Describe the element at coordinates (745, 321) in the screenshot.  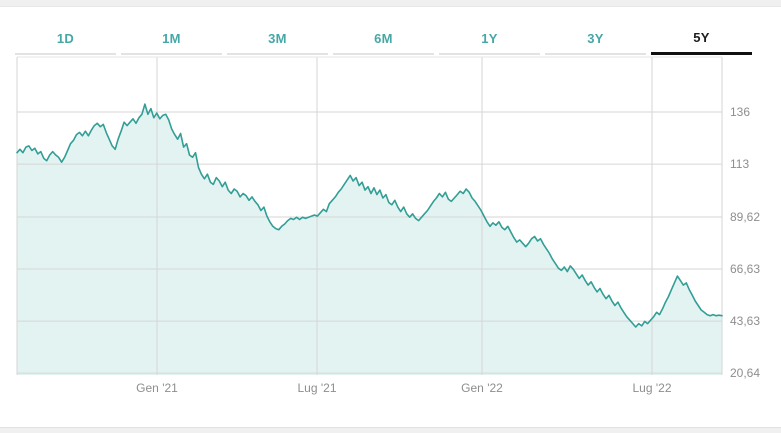
I see `y-axis-label: 43,63` at that location.